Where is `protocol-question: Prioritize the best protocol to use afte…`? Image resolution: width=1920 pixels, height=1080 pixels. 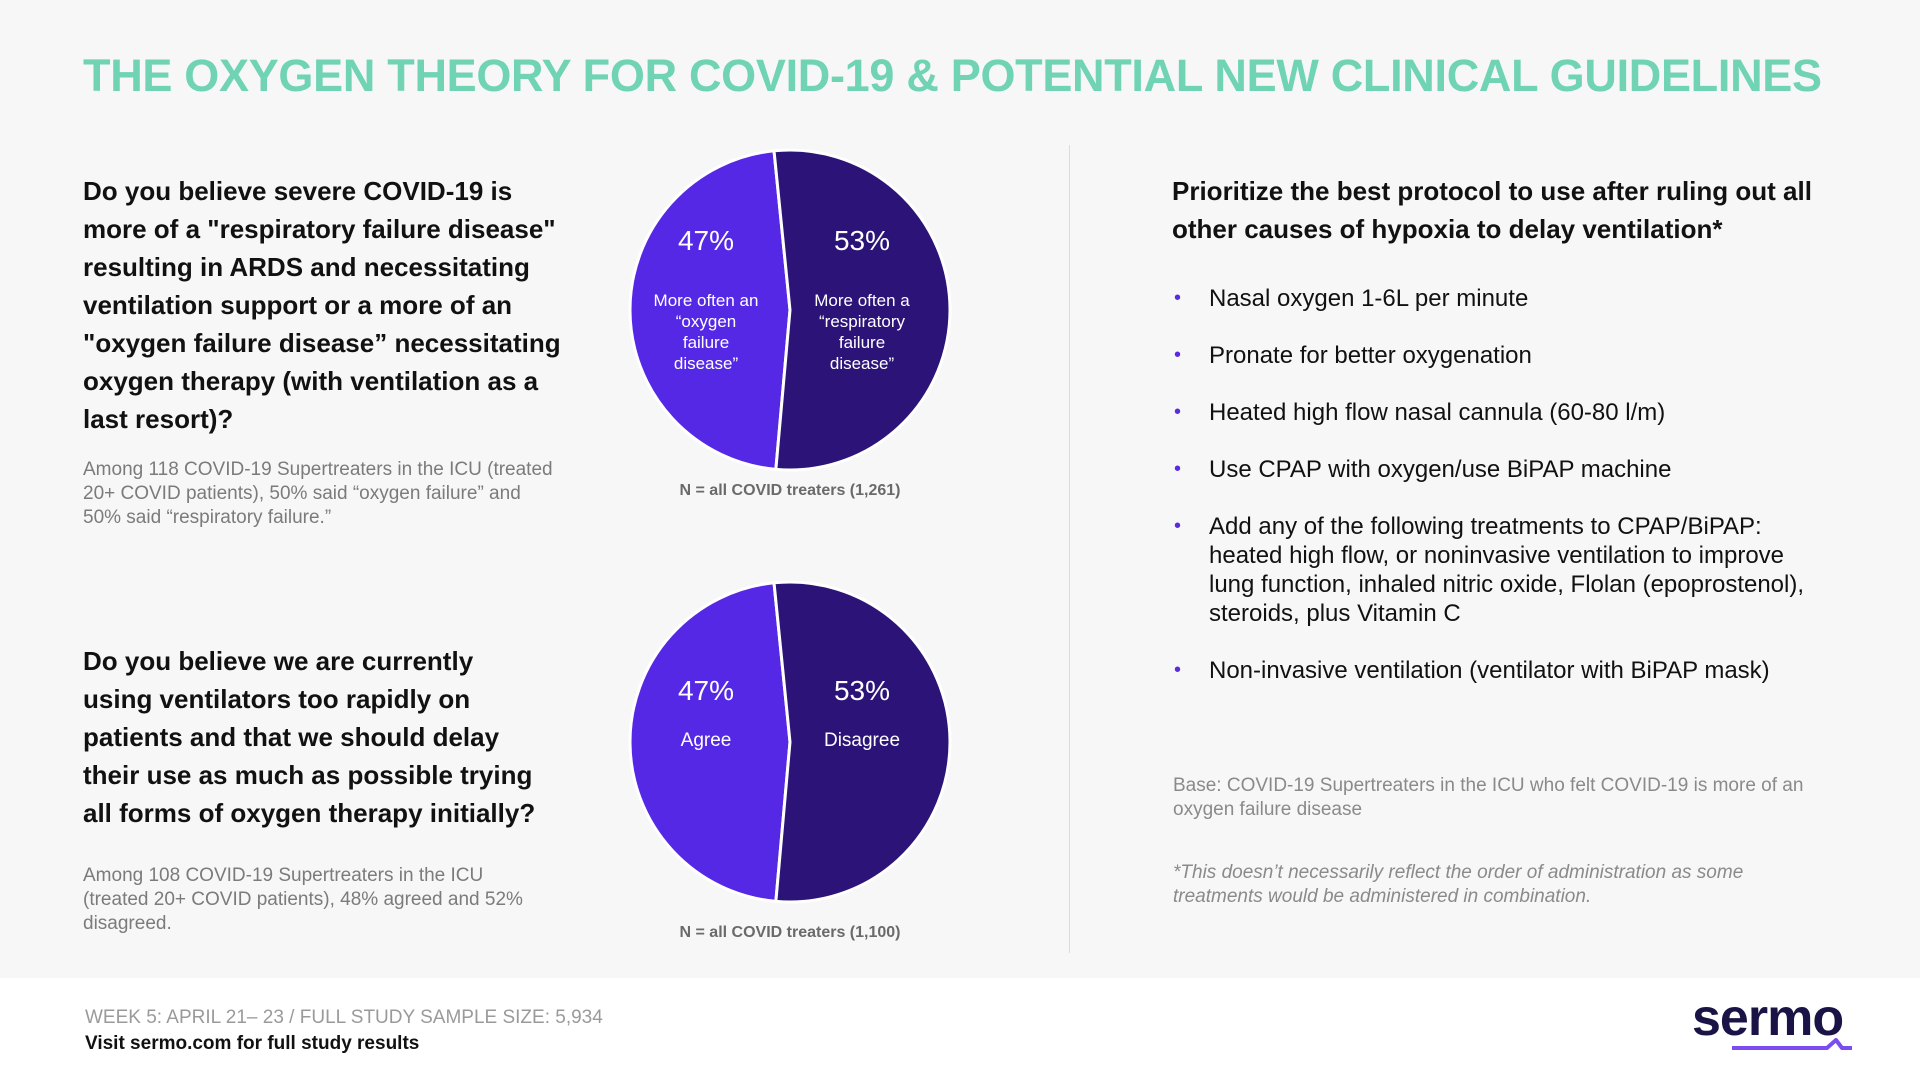
protocol-question: Prioritize the best protocol to use afte… is located at coordinates (1492, 210).